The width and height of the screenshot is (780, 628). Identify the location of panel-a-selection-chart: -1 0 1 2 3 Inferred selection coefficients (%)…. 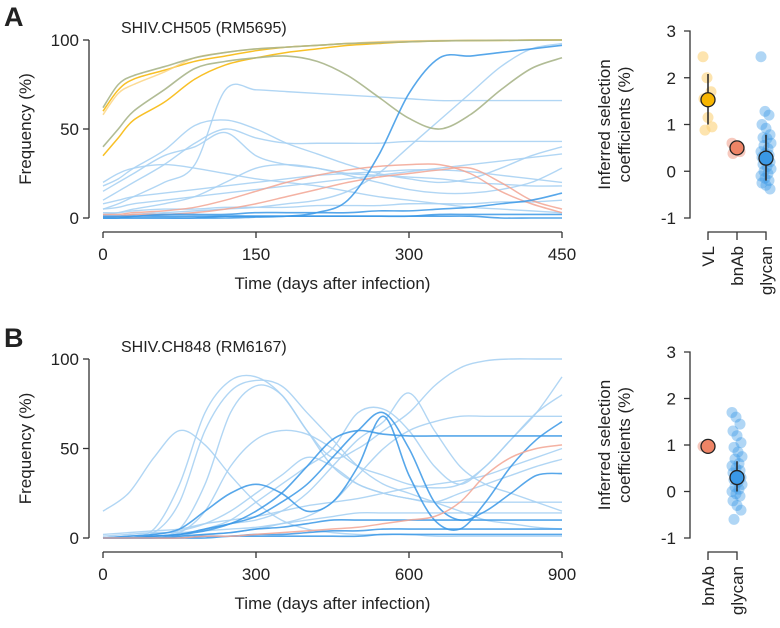
(686, 158).